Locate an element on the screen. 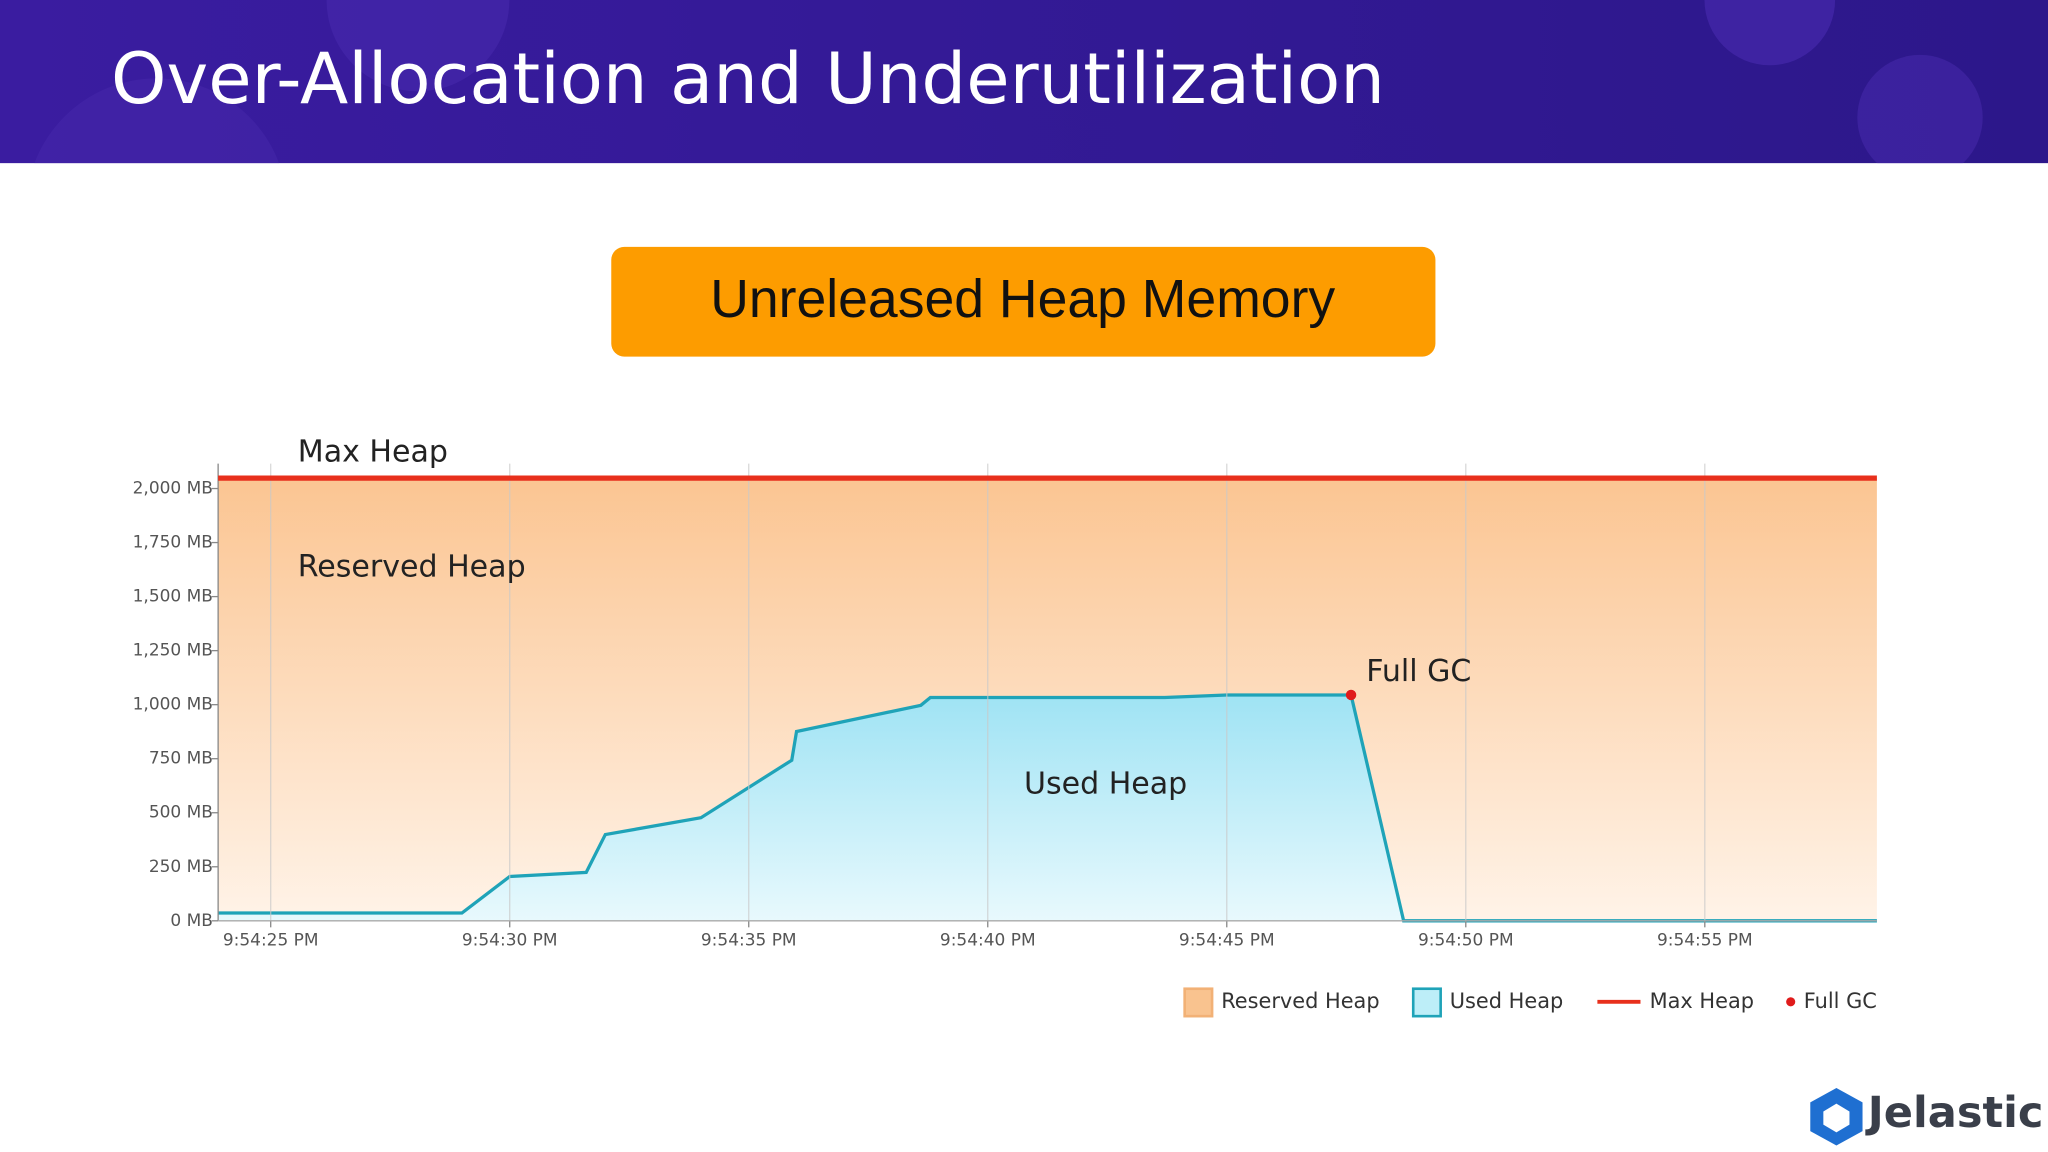  y-tick-label: 2,000 MB is located at coordinates (173, 489).